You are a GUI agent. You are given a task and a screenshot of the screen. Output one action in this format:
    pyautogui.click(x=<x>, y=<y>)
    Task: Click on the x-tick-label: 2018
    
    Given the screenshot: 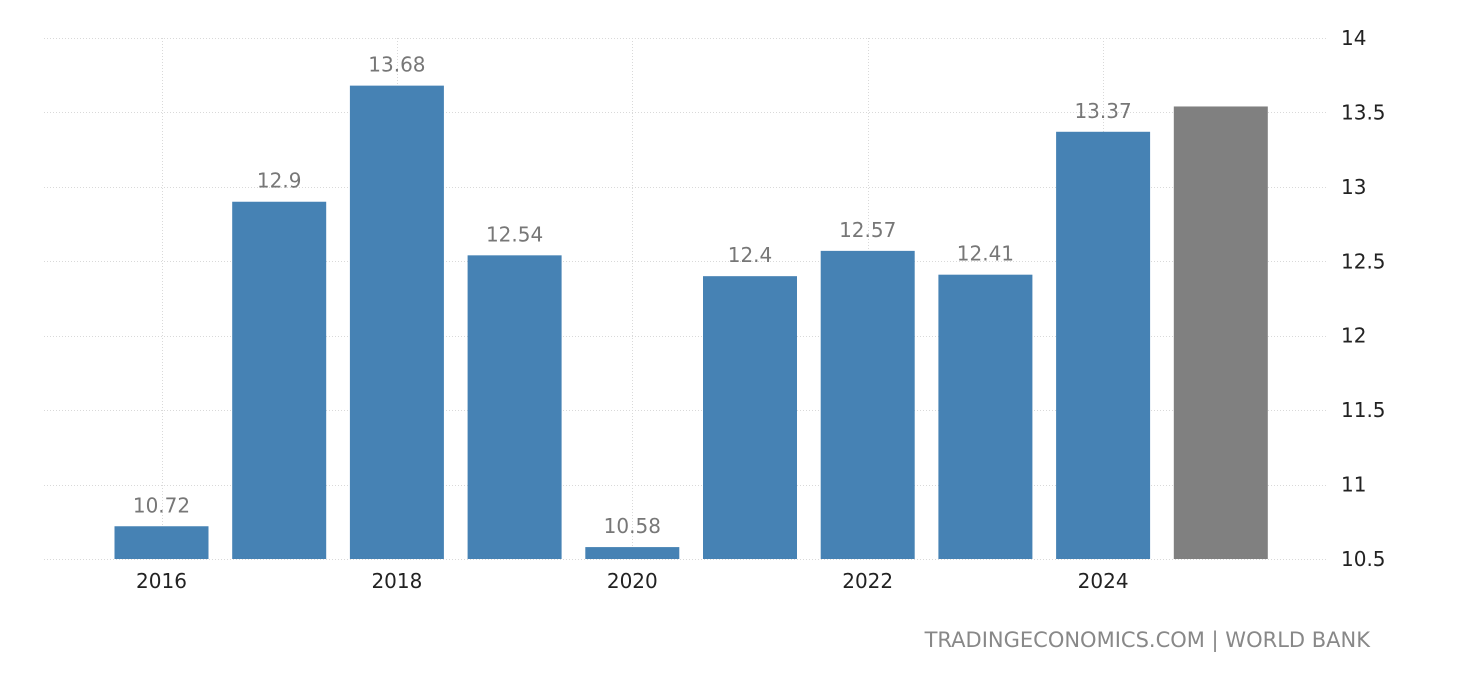 What is the action you would take?
    pyautogui.click(x=396, y=581)
    